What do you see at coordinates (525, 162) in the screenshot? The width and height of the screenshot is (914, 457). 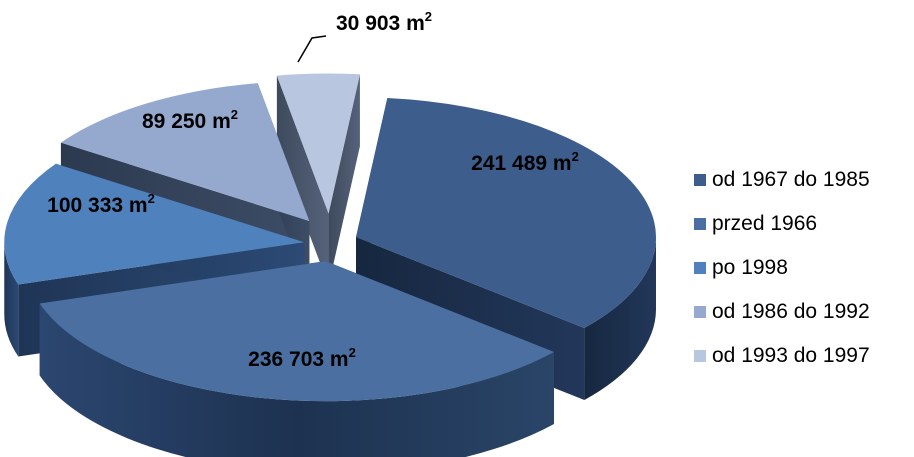 I see `slice-label-0: 241 489 m2` at bounding box center [525, 162].